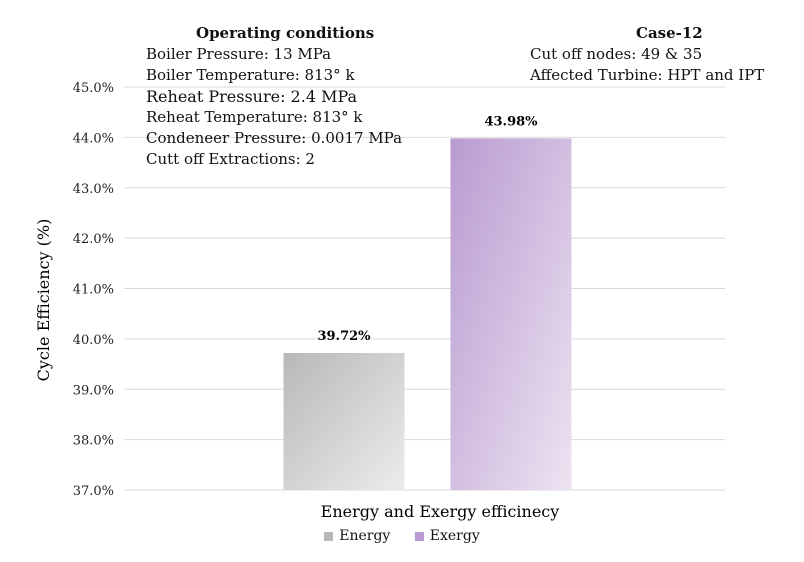  What do you see at coordinates (254, 117) in the screenshot?
I see `condition-line: Reheat Temperature: 813° k` at bounding box center [254, 117].